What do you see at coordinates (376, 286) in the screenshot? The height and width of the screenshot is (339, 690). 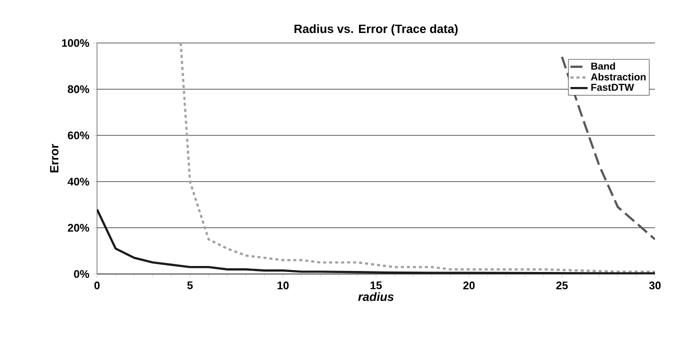 I see `x-tick-label: 15` at bounding box center [376, 286].